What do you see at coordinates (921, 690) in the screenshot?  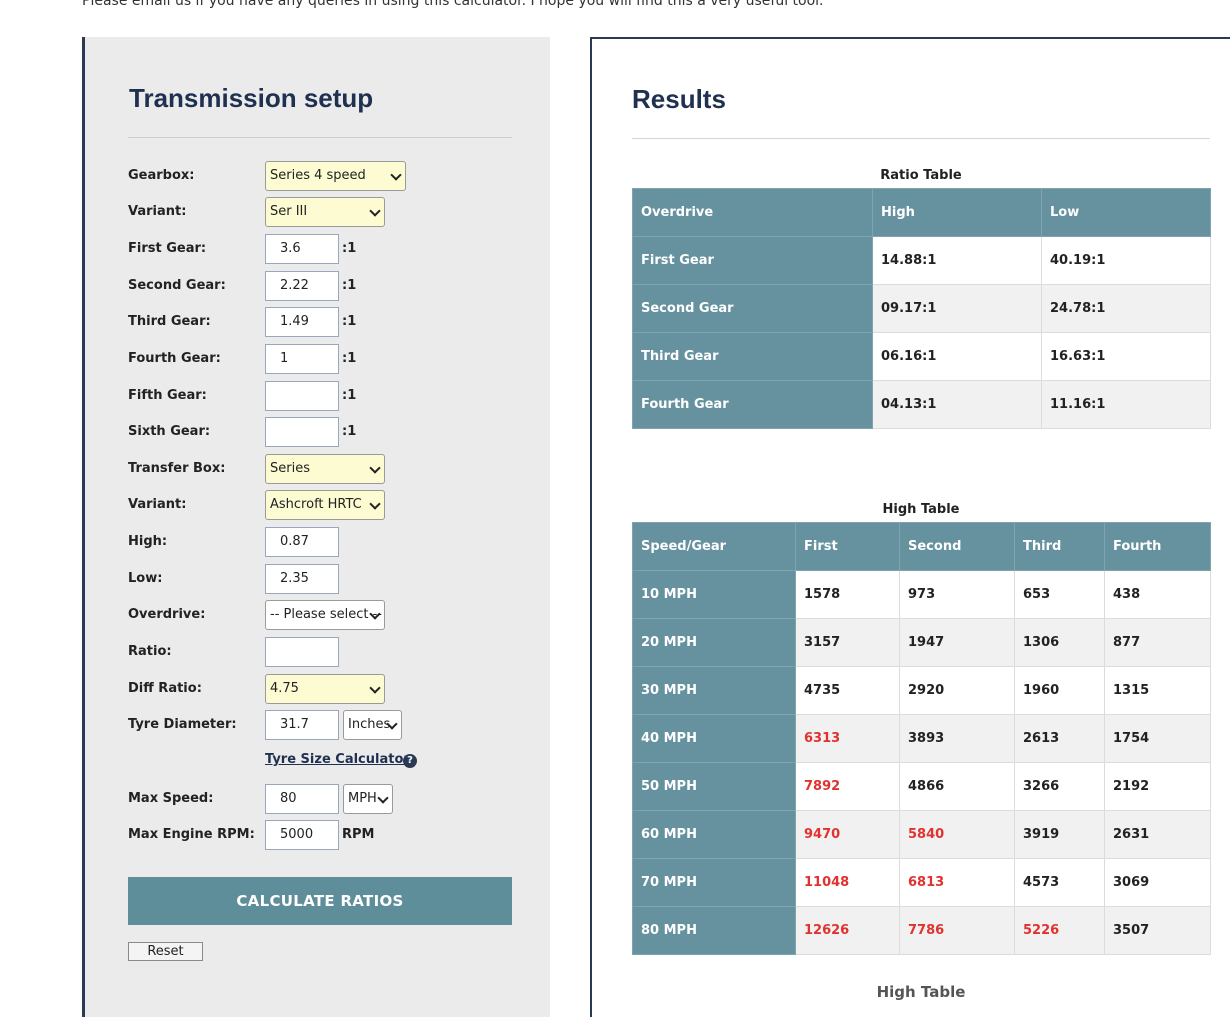 I see `table-row: 30 MPH 4735 2920 1960 1315` at bounding box center [921, 690].